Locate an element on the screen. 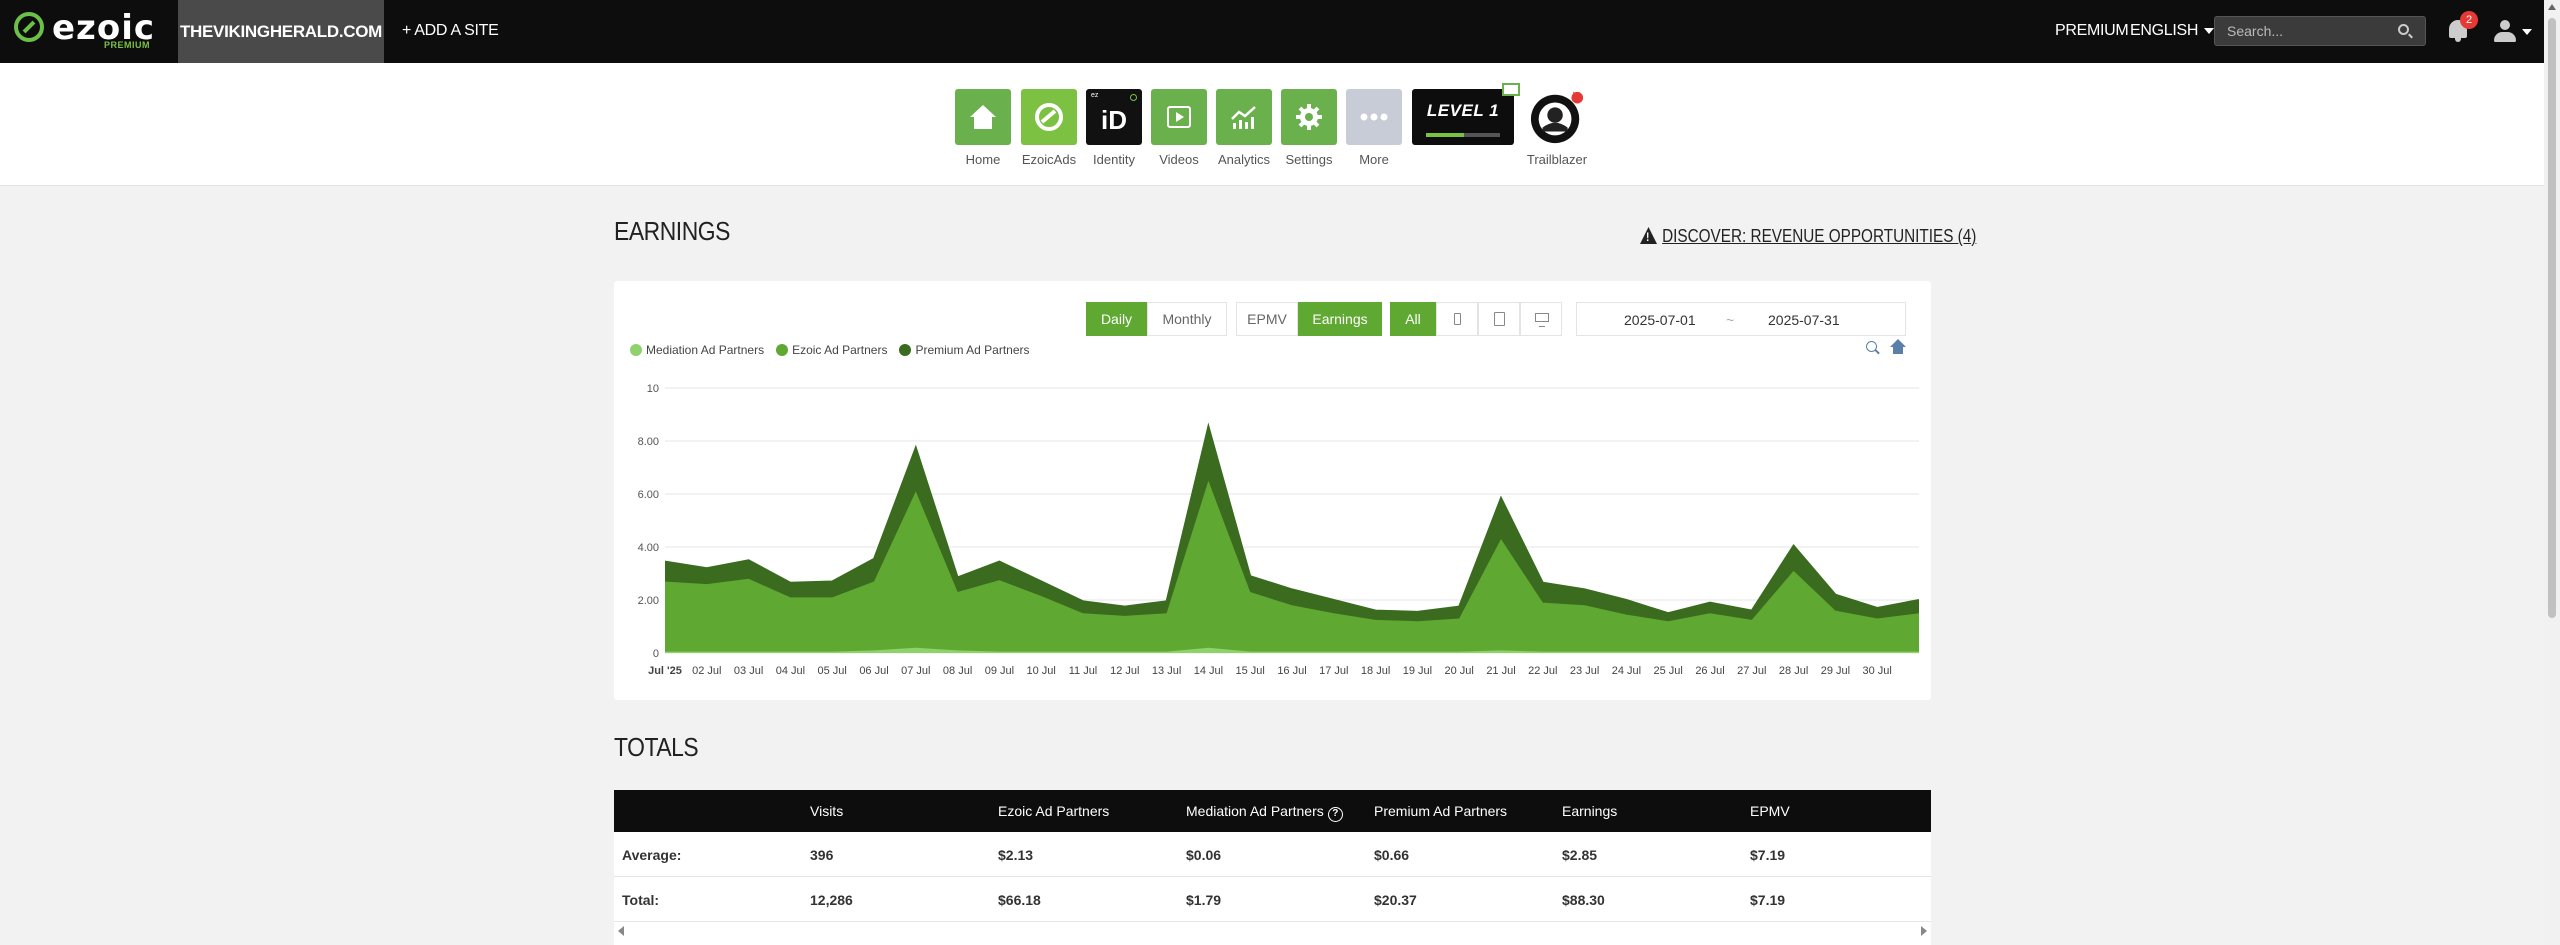  ezoicads-icon is located at coordinates (1049, 117).